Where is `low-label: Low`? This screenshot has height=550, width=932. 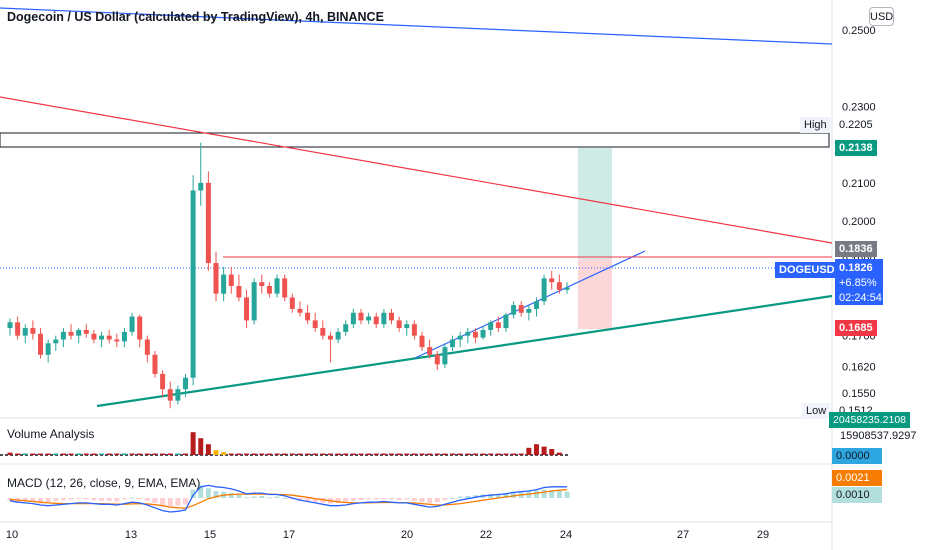
low-label: Low is located at coordinates (816, 411).